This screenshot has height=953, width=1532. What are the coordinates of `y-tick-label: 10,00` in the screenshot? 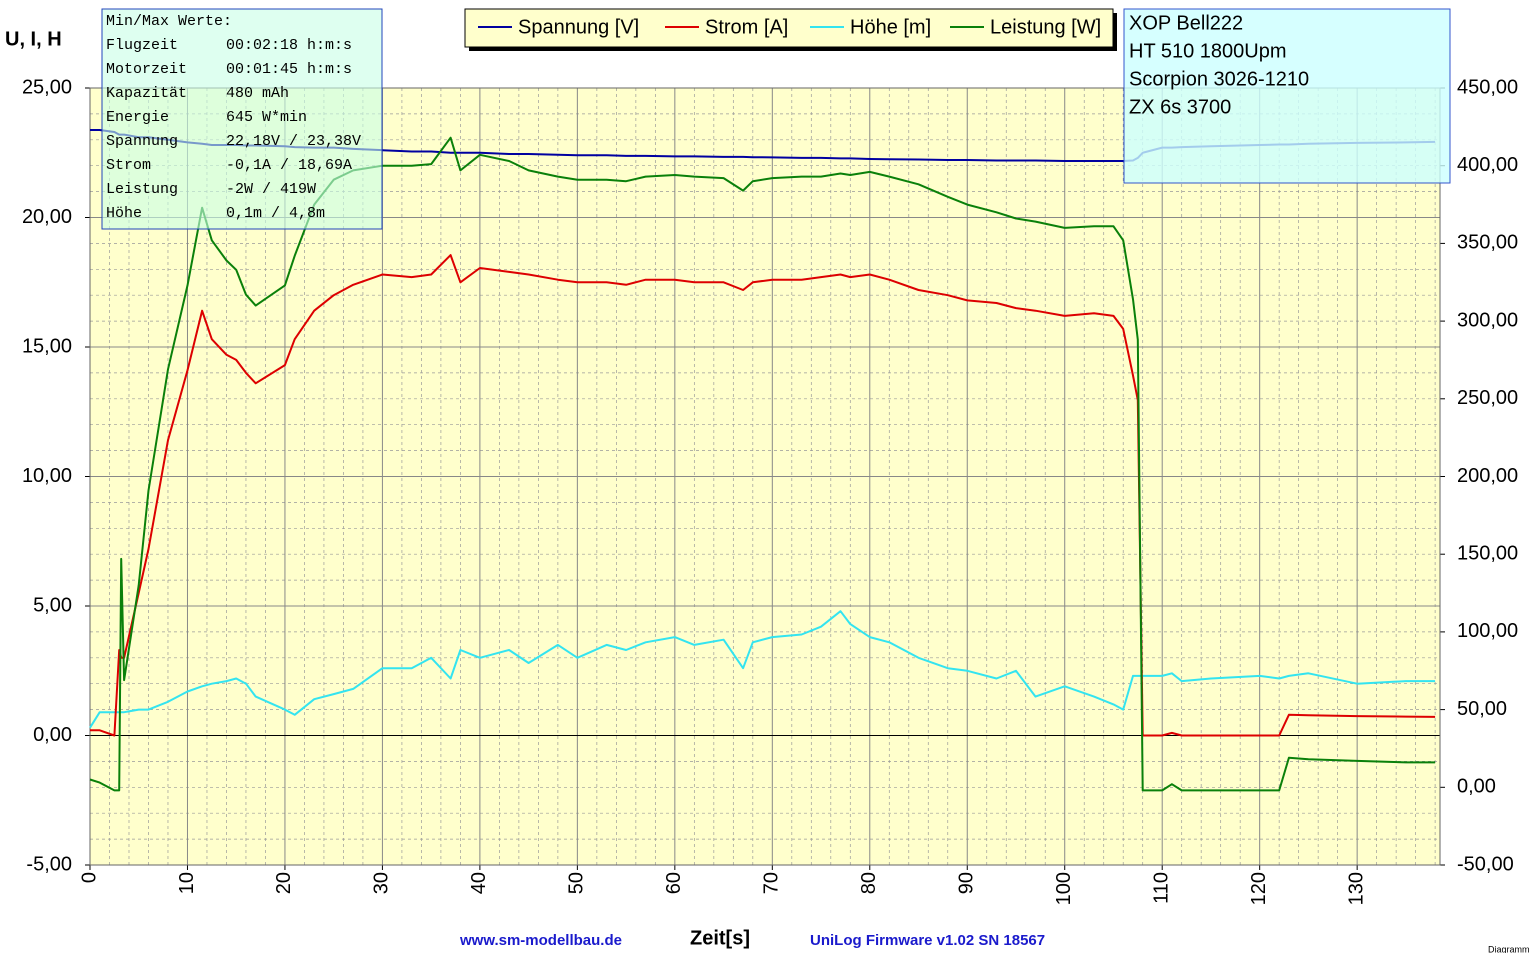 It's located at (47, 476).